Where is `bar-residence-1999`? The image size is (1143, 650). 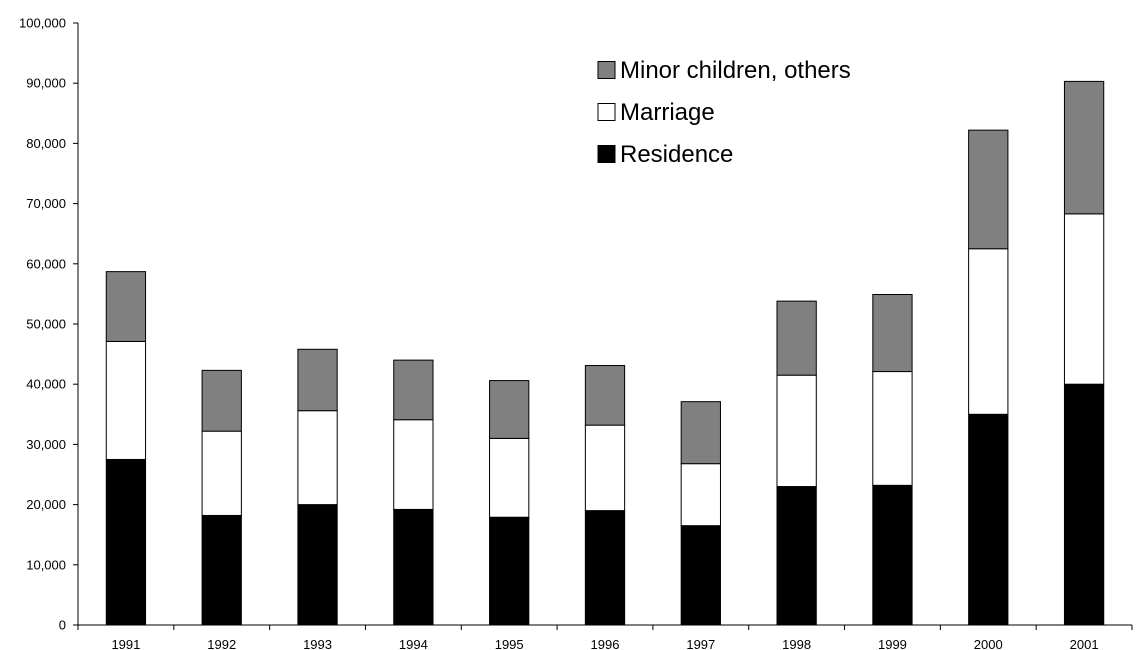
bar-residence-1999 is located at coordinates (892, 555).